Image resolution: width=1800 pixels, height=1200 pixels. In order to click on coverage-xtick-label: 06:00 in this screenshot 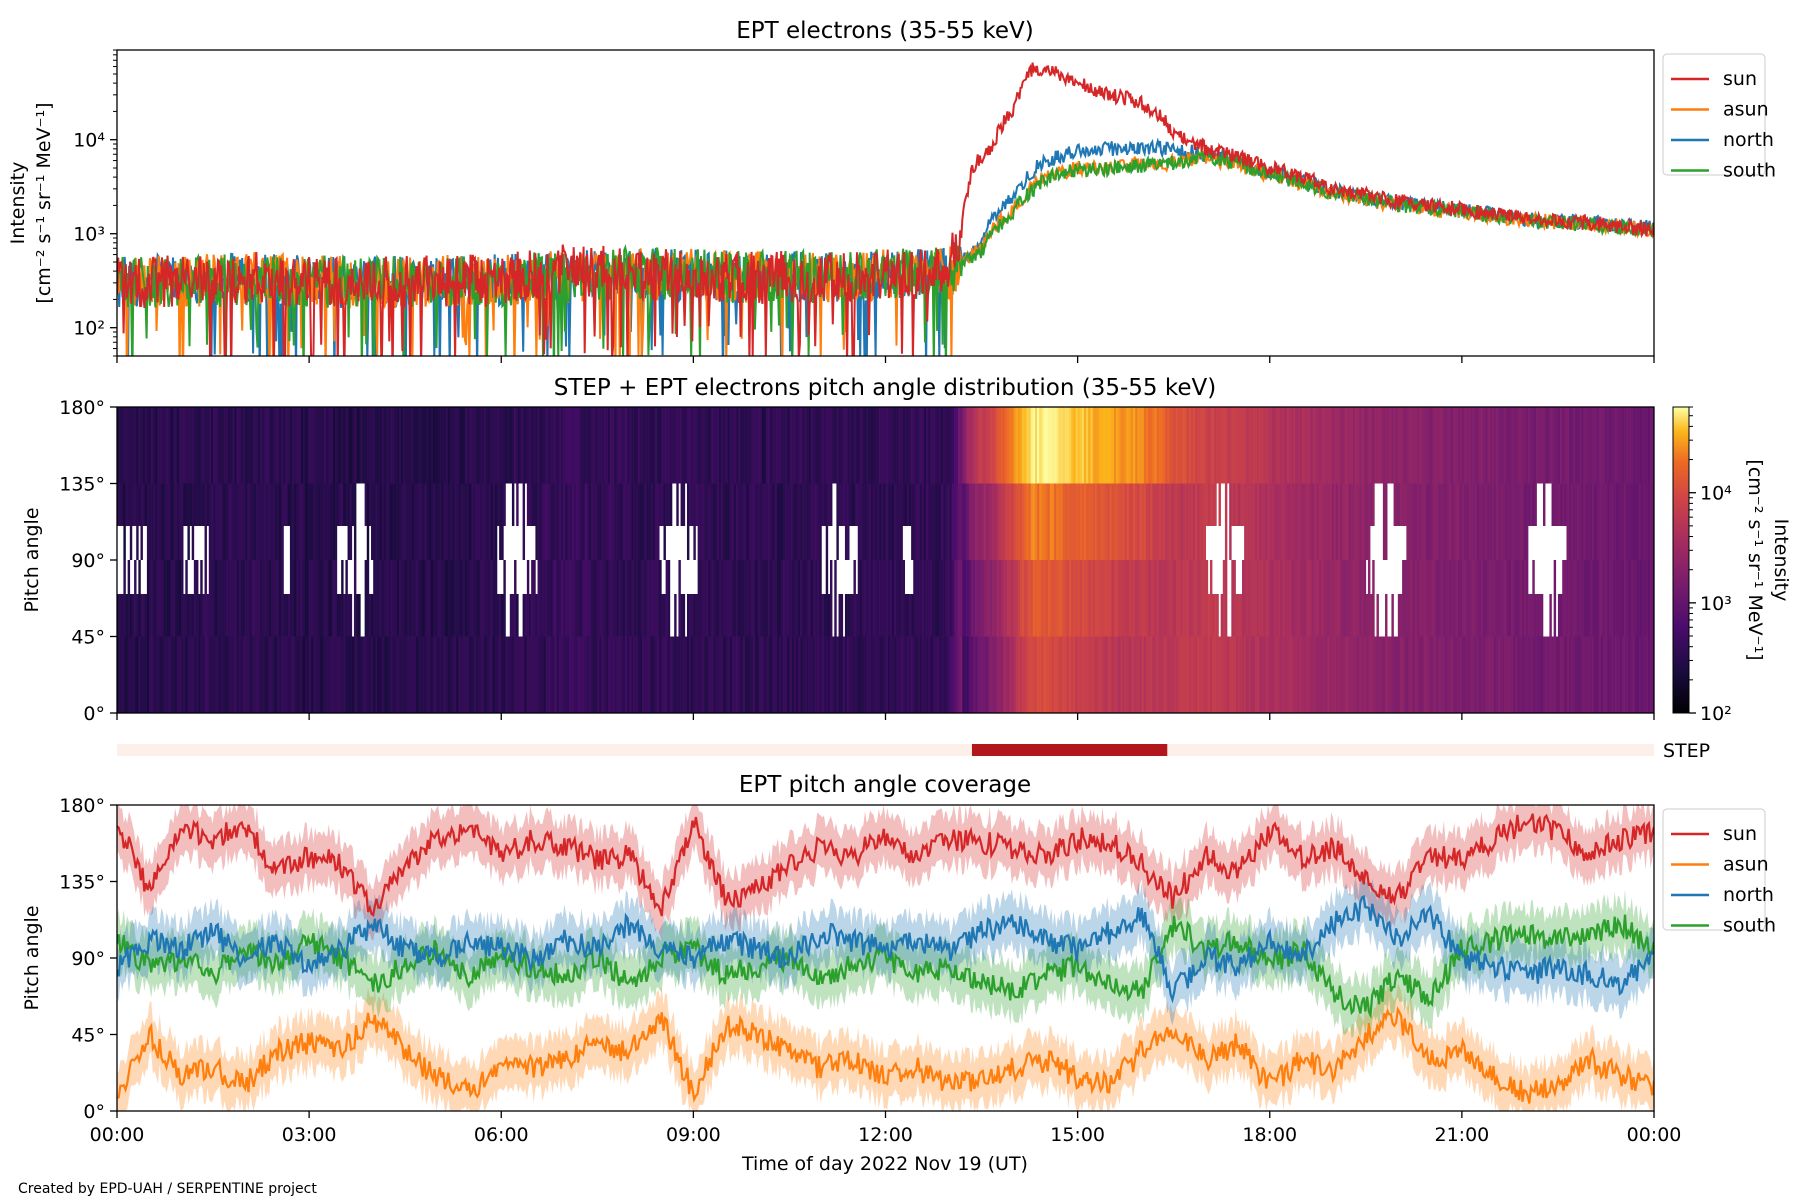, I will do `click(501, 1135)`.